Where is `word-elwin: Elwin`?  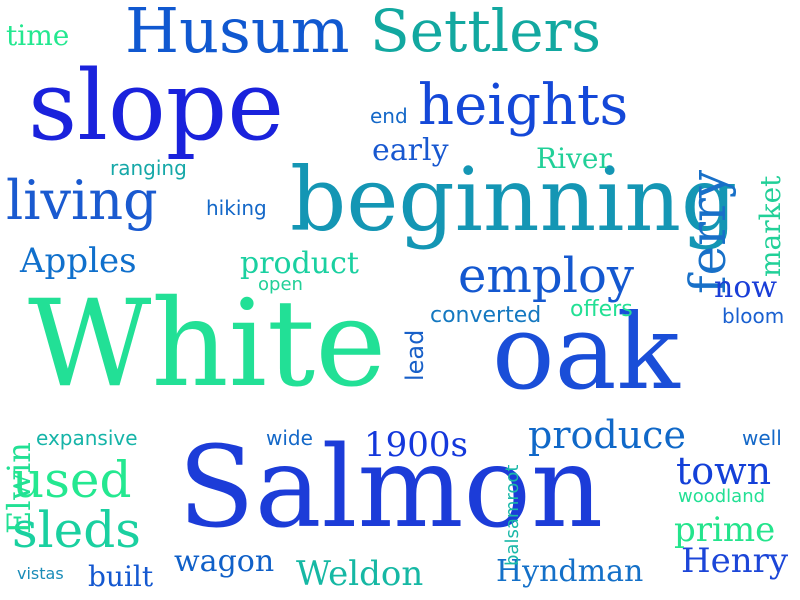 word-elwin: Elwin is located at coordinates (19, 488).